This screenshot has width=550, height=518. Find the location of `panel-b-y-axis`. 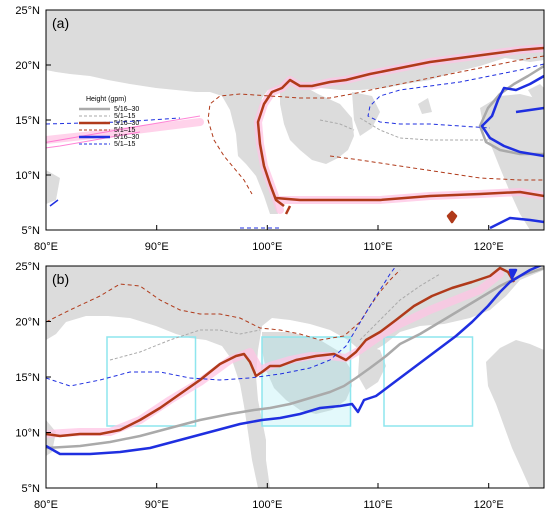

panel-b-y-axis is located at coordinates (48, 377).